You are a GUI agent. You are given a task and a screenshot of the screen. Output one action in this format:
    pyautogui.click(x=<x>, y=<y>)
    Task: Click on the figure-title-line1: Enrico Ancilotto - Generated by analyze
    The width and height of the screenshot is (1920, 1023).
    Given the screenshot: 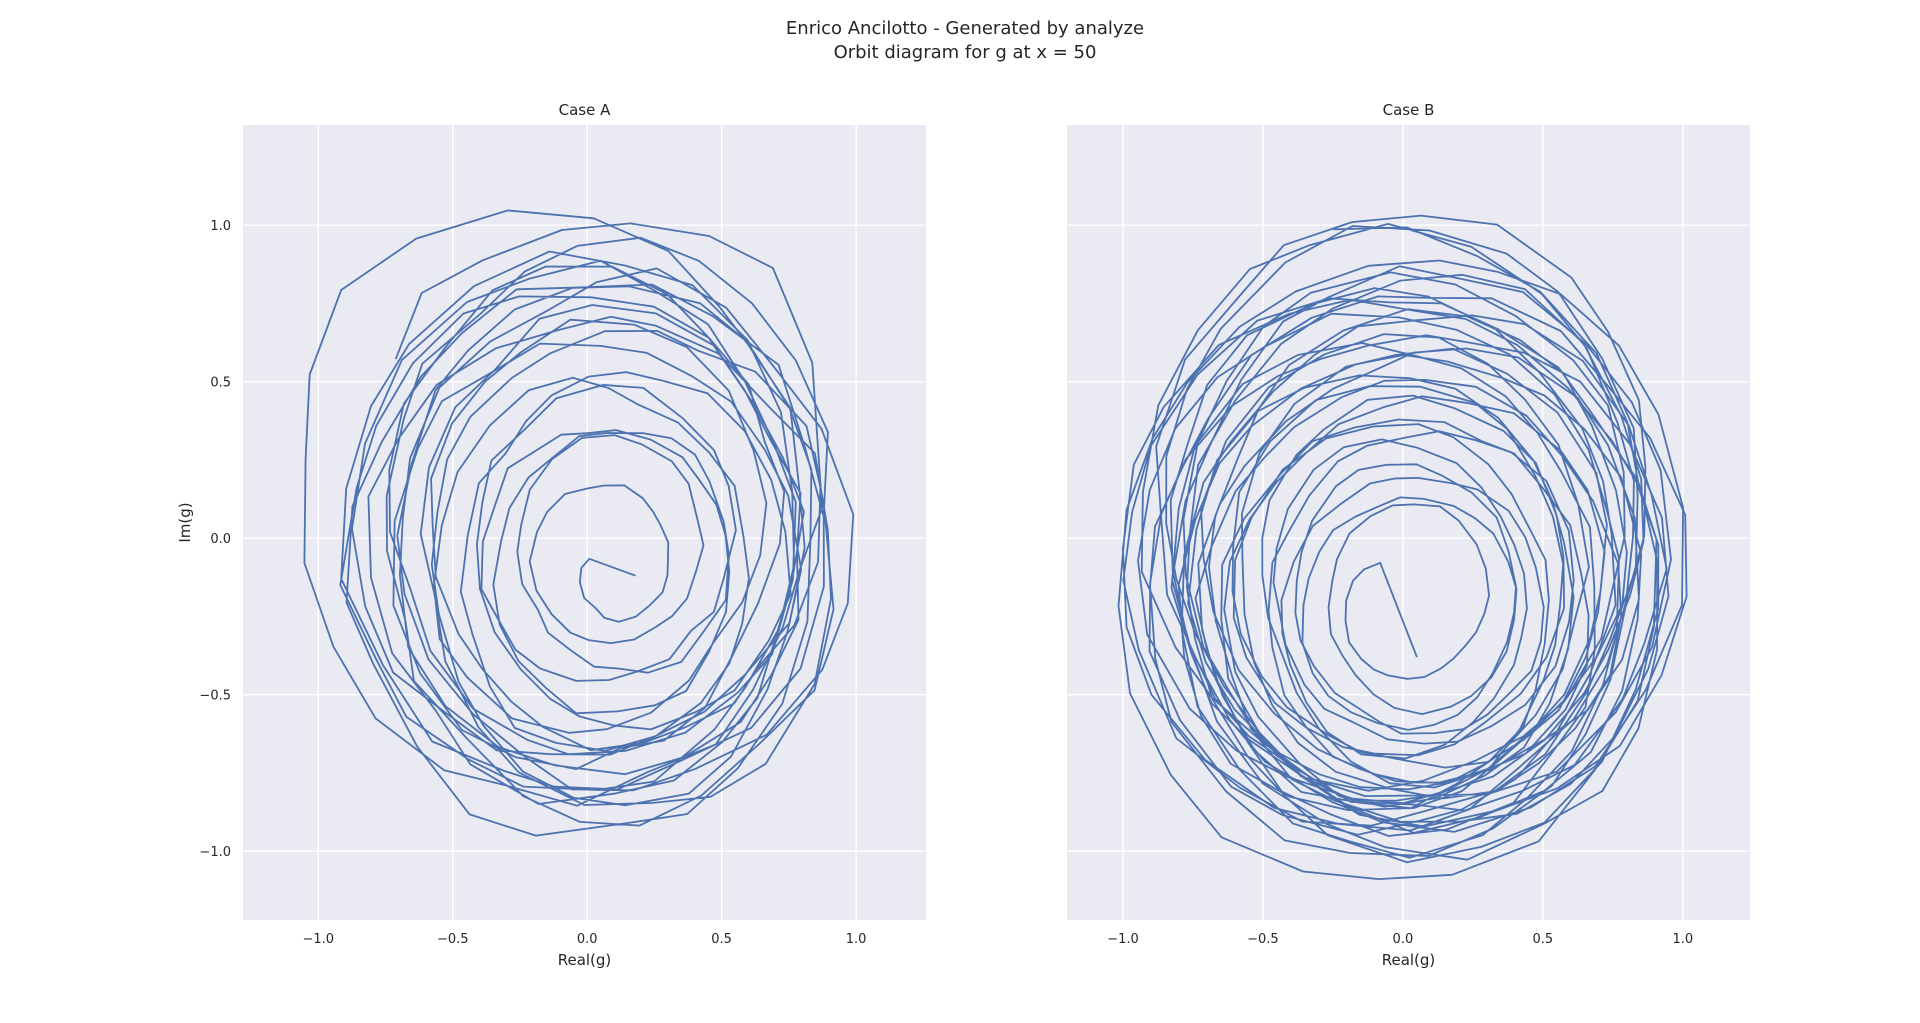 What is the action you would take?
    pyautogui.click(x=965, y=28)
    